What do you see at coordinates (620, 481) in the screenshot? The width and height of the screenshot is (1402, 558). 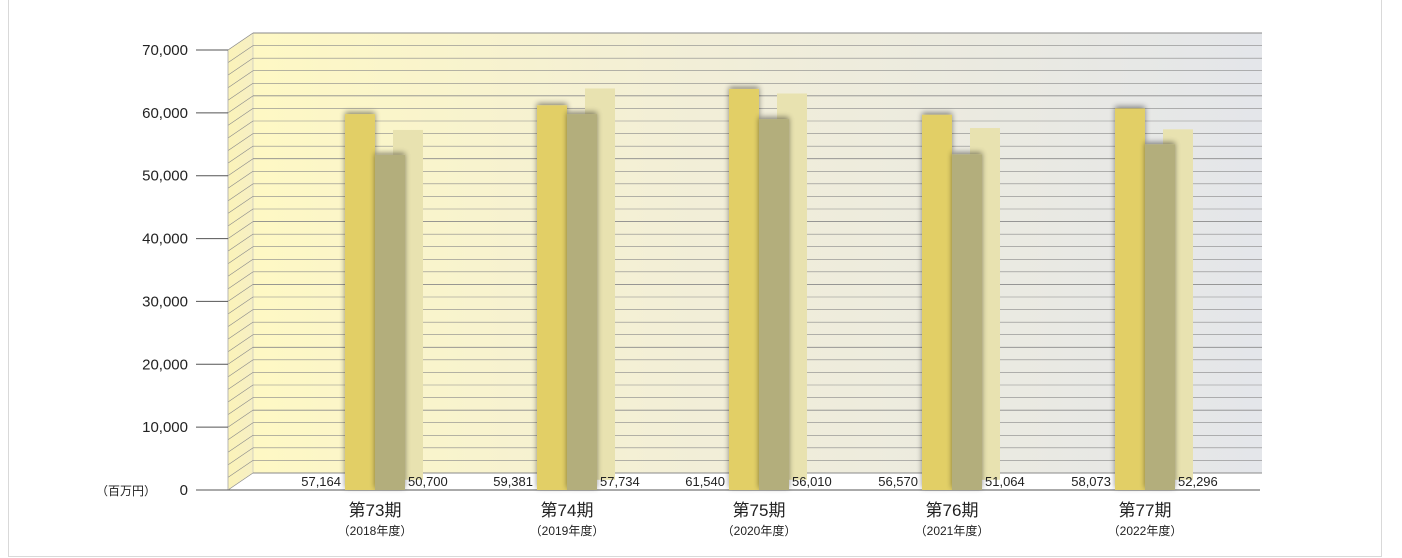 I see `data-label-right: 57,734` at bounding box center [620, 481].